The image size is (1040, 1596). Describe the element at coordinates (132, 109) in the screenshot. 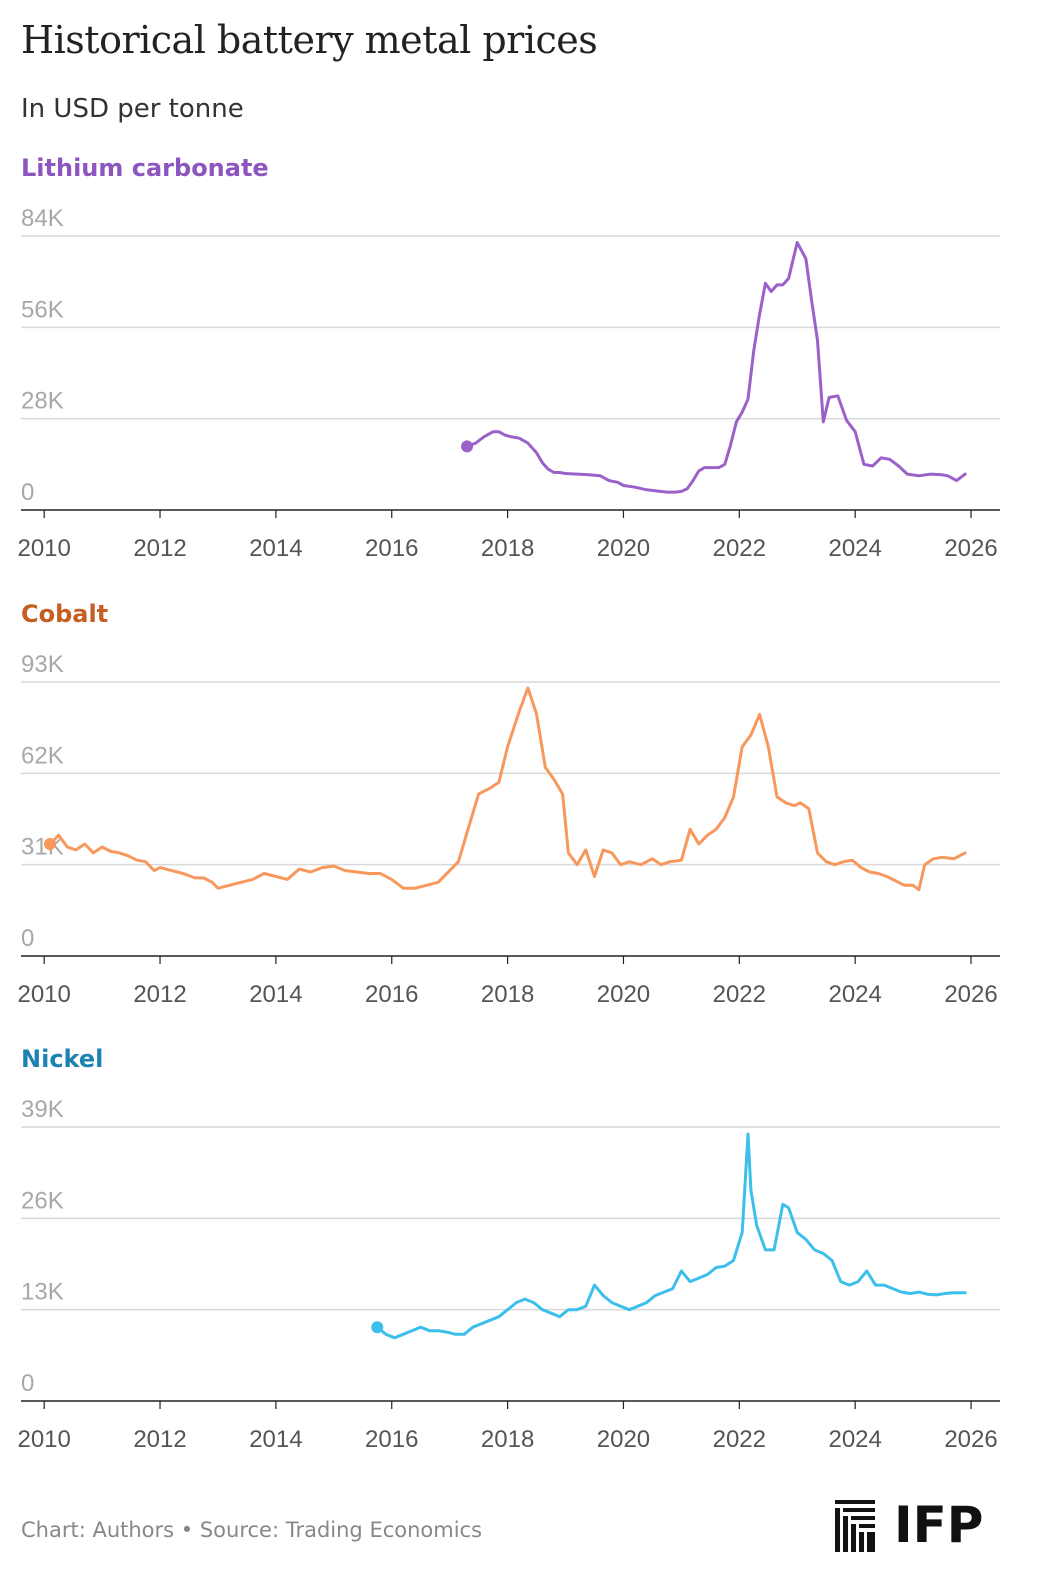

I see `chart-subtitle: In USD per tonne` at that location.